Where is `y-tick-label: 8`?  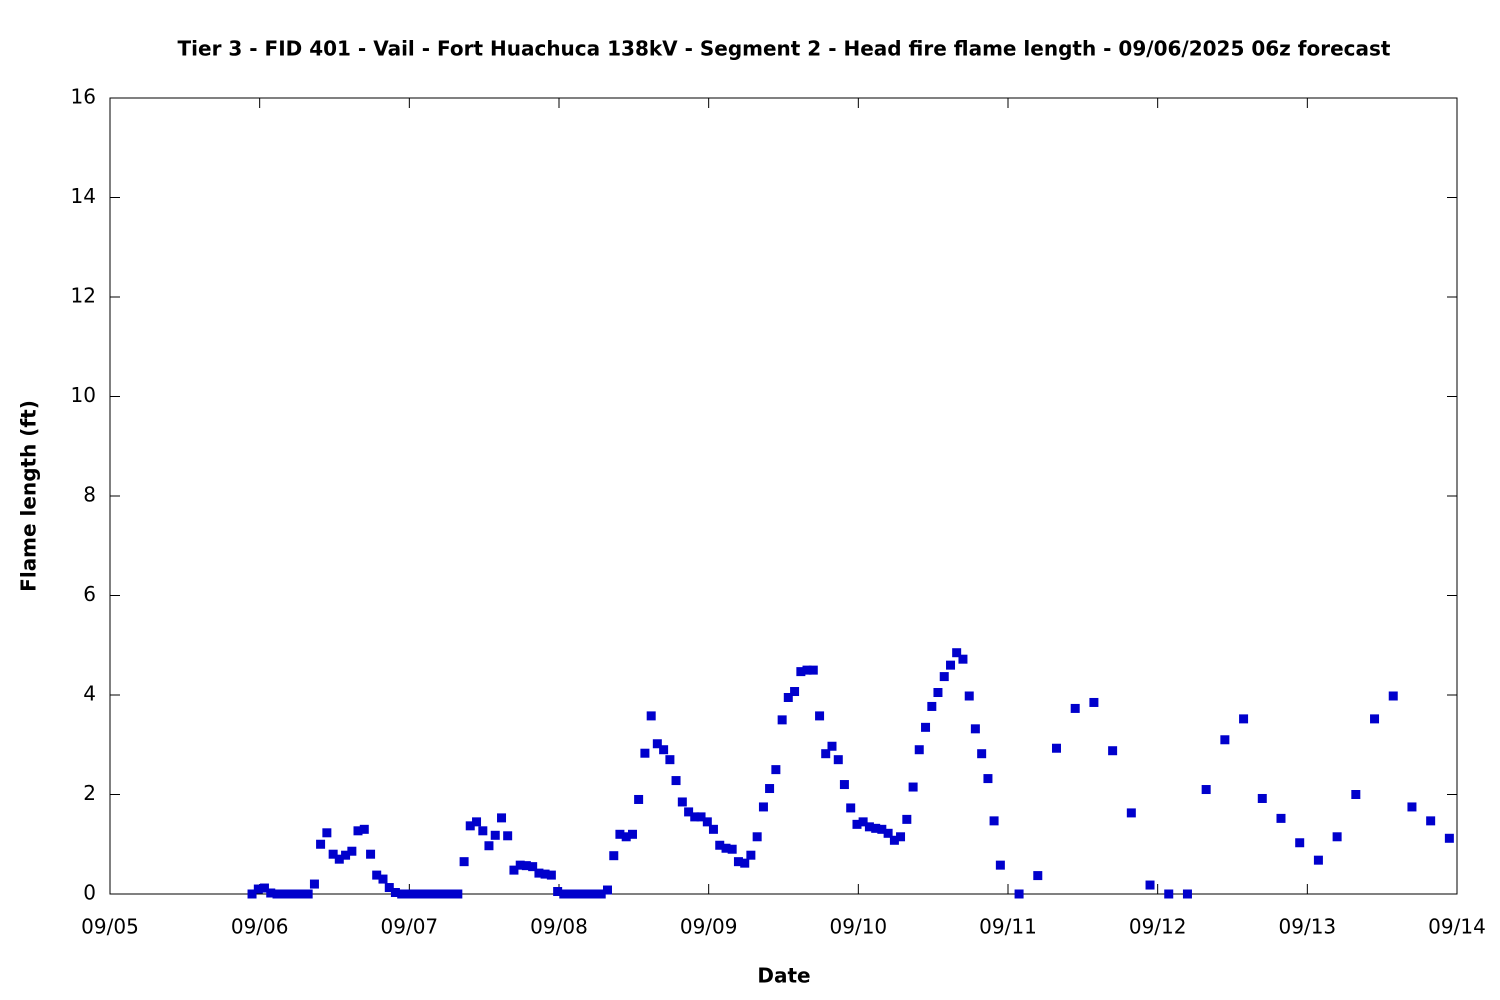
y-tick-label: 8 is located at coordinates (89, 495).